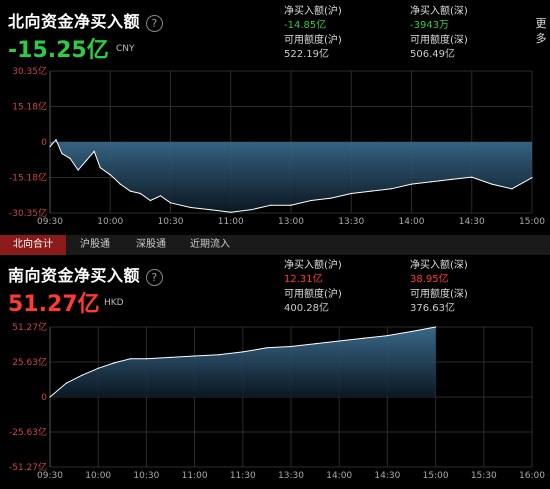 This screenshot has height=489, width=550. Describe the element at coordinates (432, 54) in the screenshot. I see `north-quota-sz-value: 506.49亿` at that location.